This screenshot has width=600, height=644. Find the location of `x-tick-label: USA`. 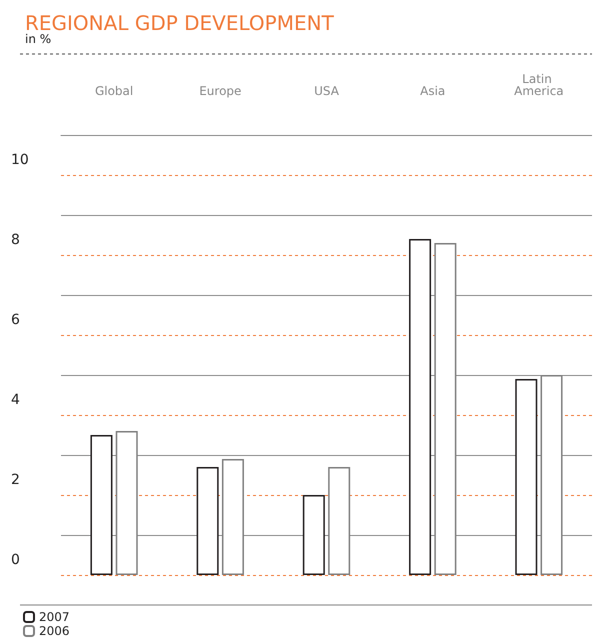

x-tick-label: USA is located at coordinates (327, 91).